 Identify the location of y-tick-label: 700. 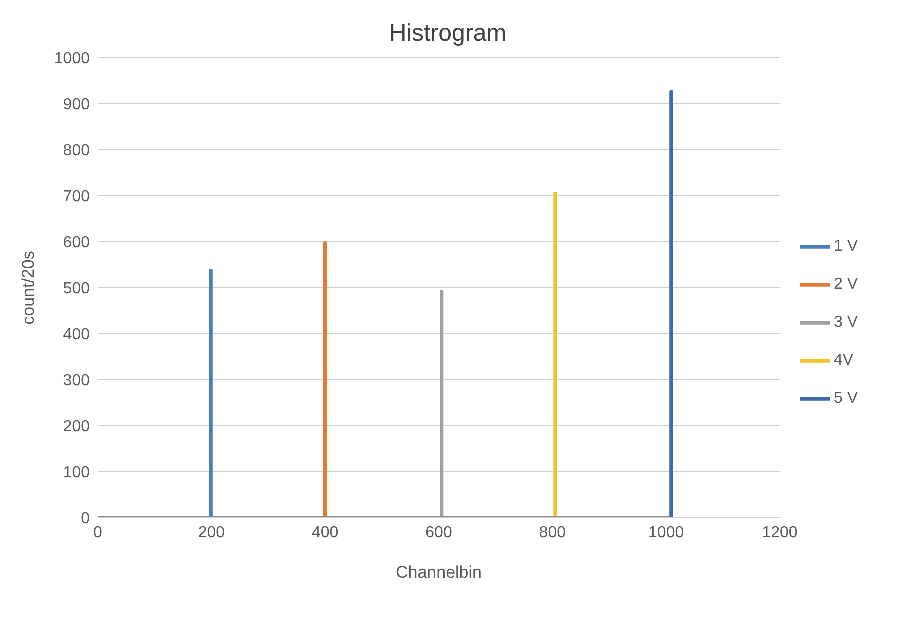
(76, 197).